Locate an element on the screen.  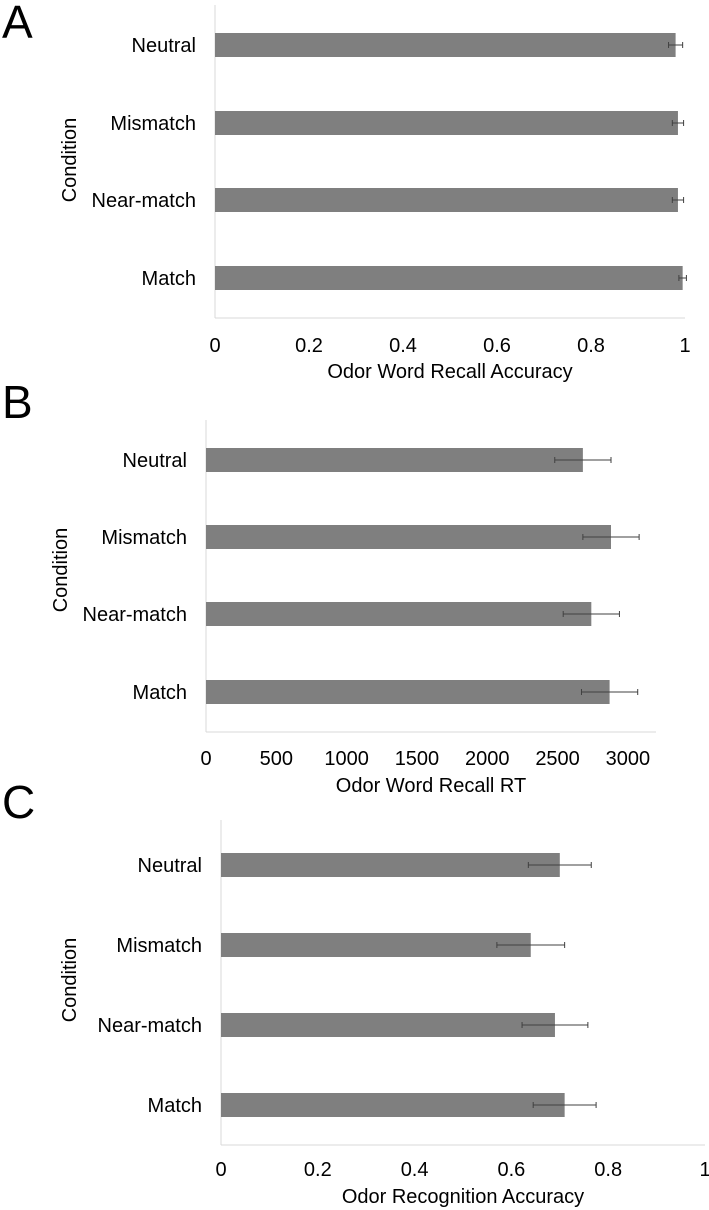
panel-a-x-axis-title: Odor Word Recall Accuracy is located at coordinates (449, 372).